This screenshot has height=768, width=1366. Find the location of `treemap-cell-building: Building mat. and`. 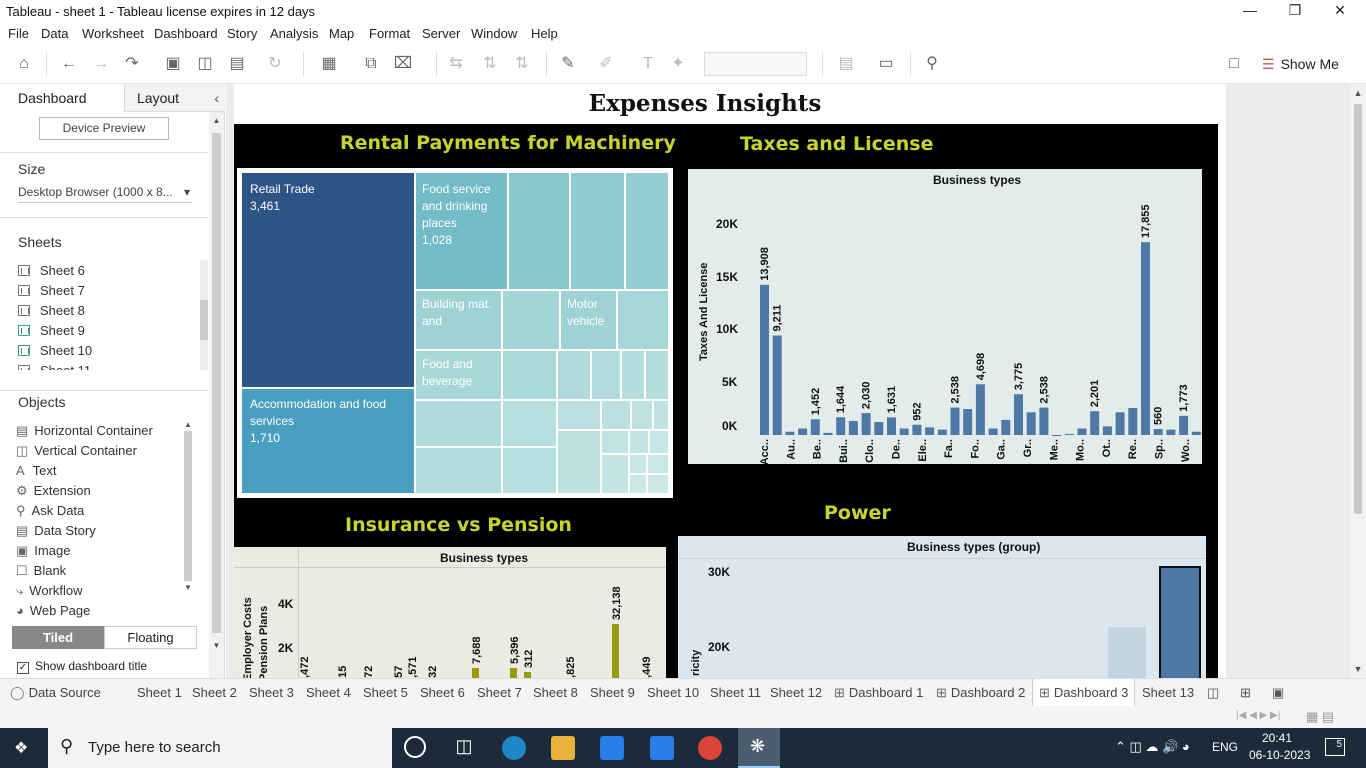

treemap-cell-building: Building mat. and is located at coordinates (458, 320).